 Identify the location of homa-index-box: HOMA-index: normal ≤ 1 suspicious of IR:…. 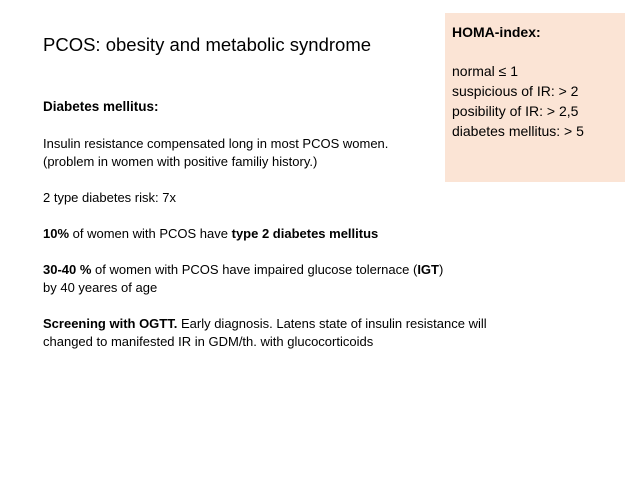
(535, 97).